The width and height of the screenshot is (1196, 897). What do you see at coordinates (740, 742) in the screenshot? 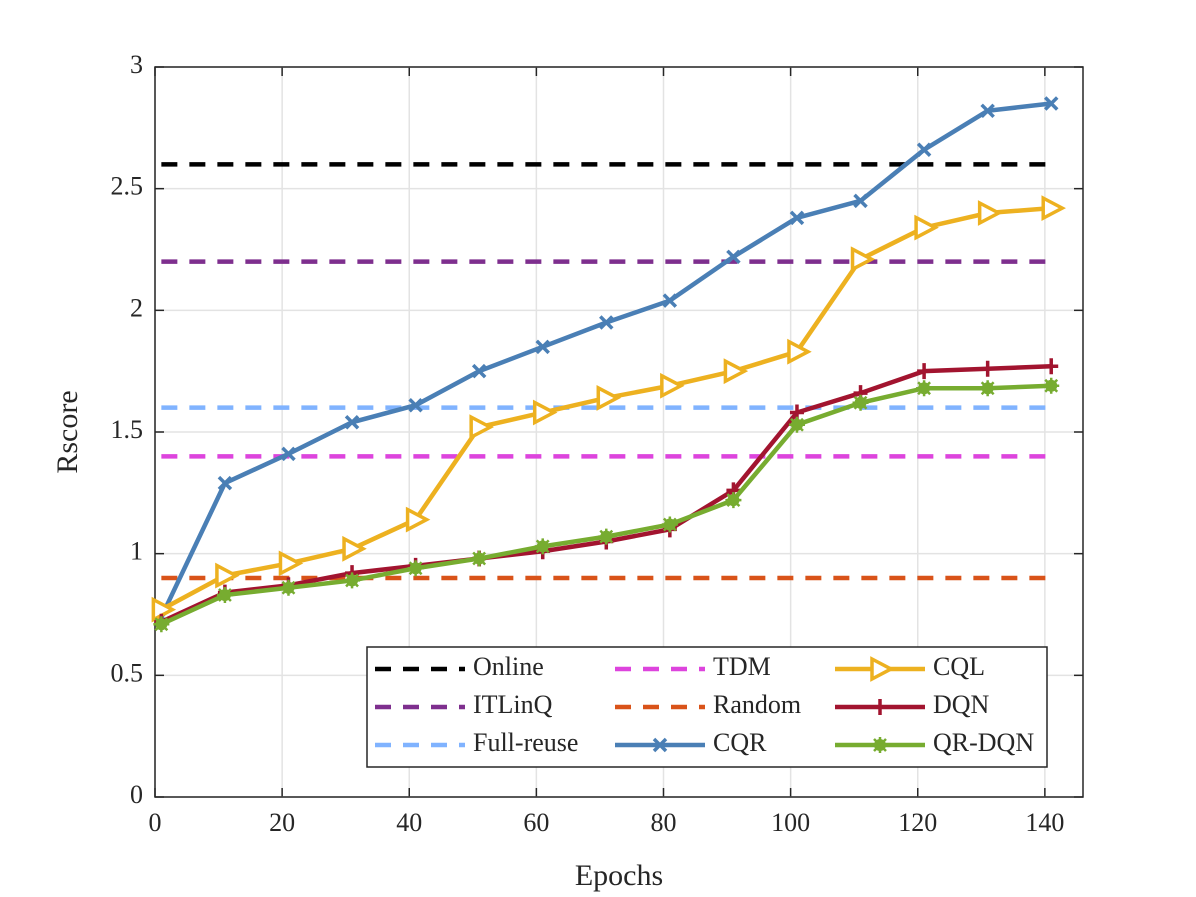
I see `legend-label: CQR` at bounding box center [740, 742].